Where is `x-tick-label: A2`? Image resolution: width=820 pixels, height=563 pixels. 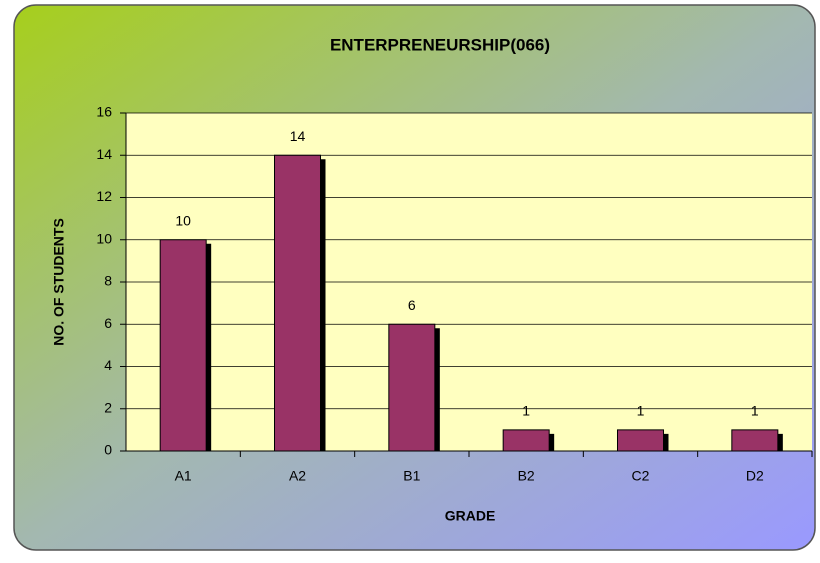 x-tick-label: A2 is located at coordinates (297, 476).